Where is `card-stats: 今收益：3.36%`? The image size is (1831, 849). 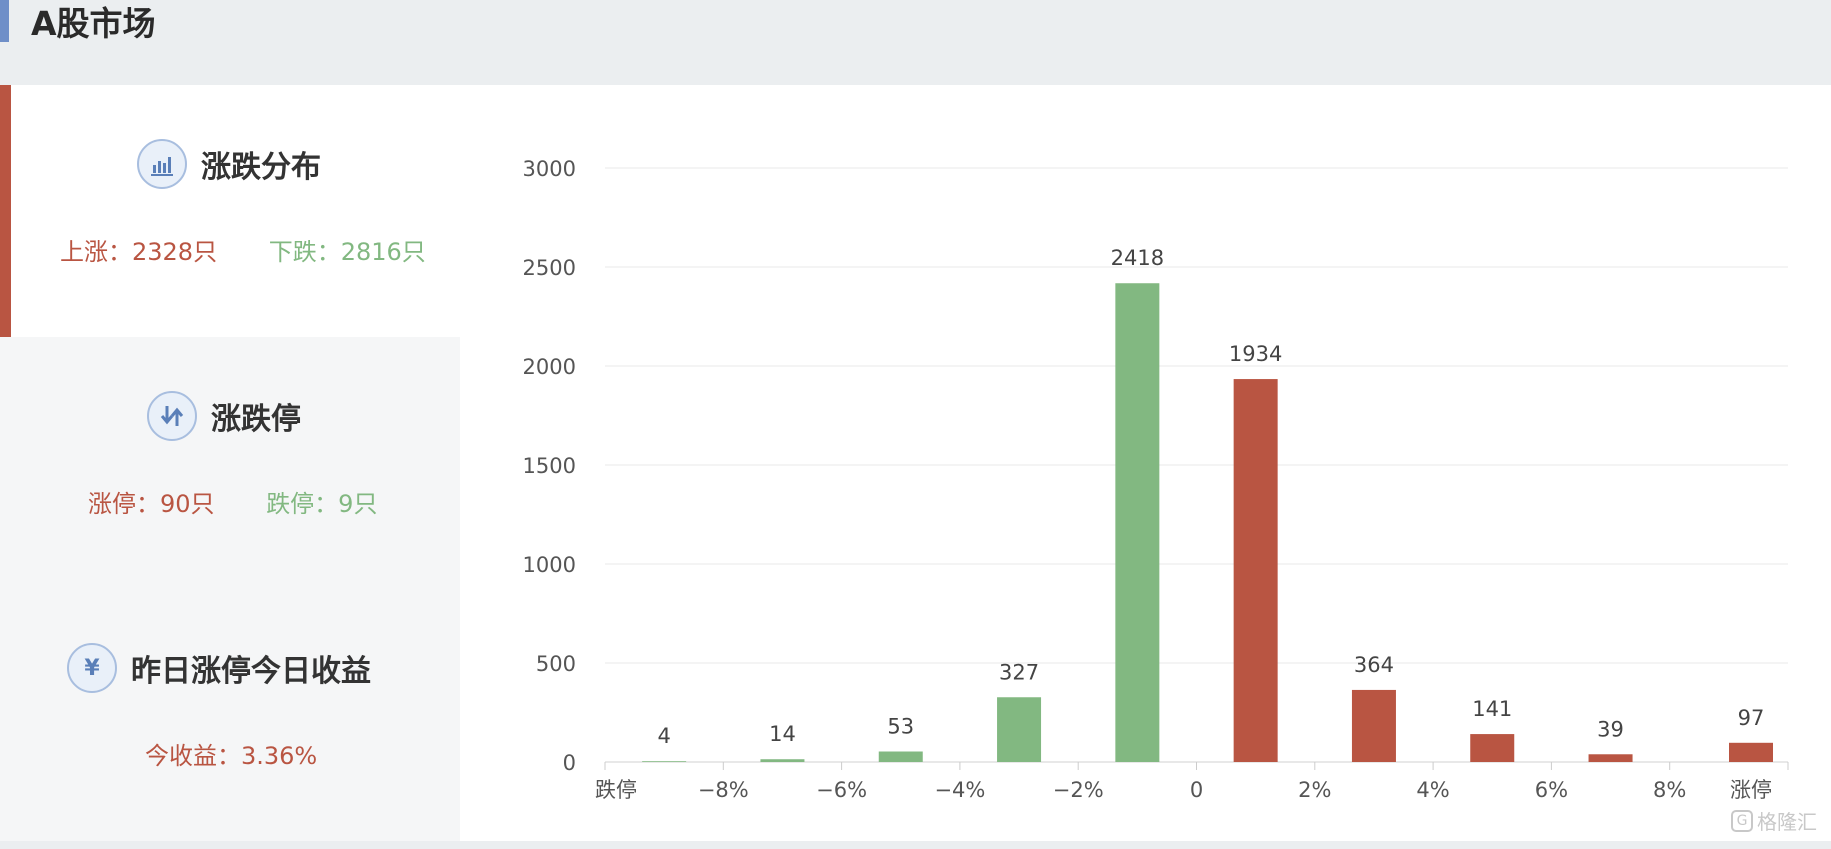
card-stats: 今收益：3.36% is located at coordinates (231, 753).